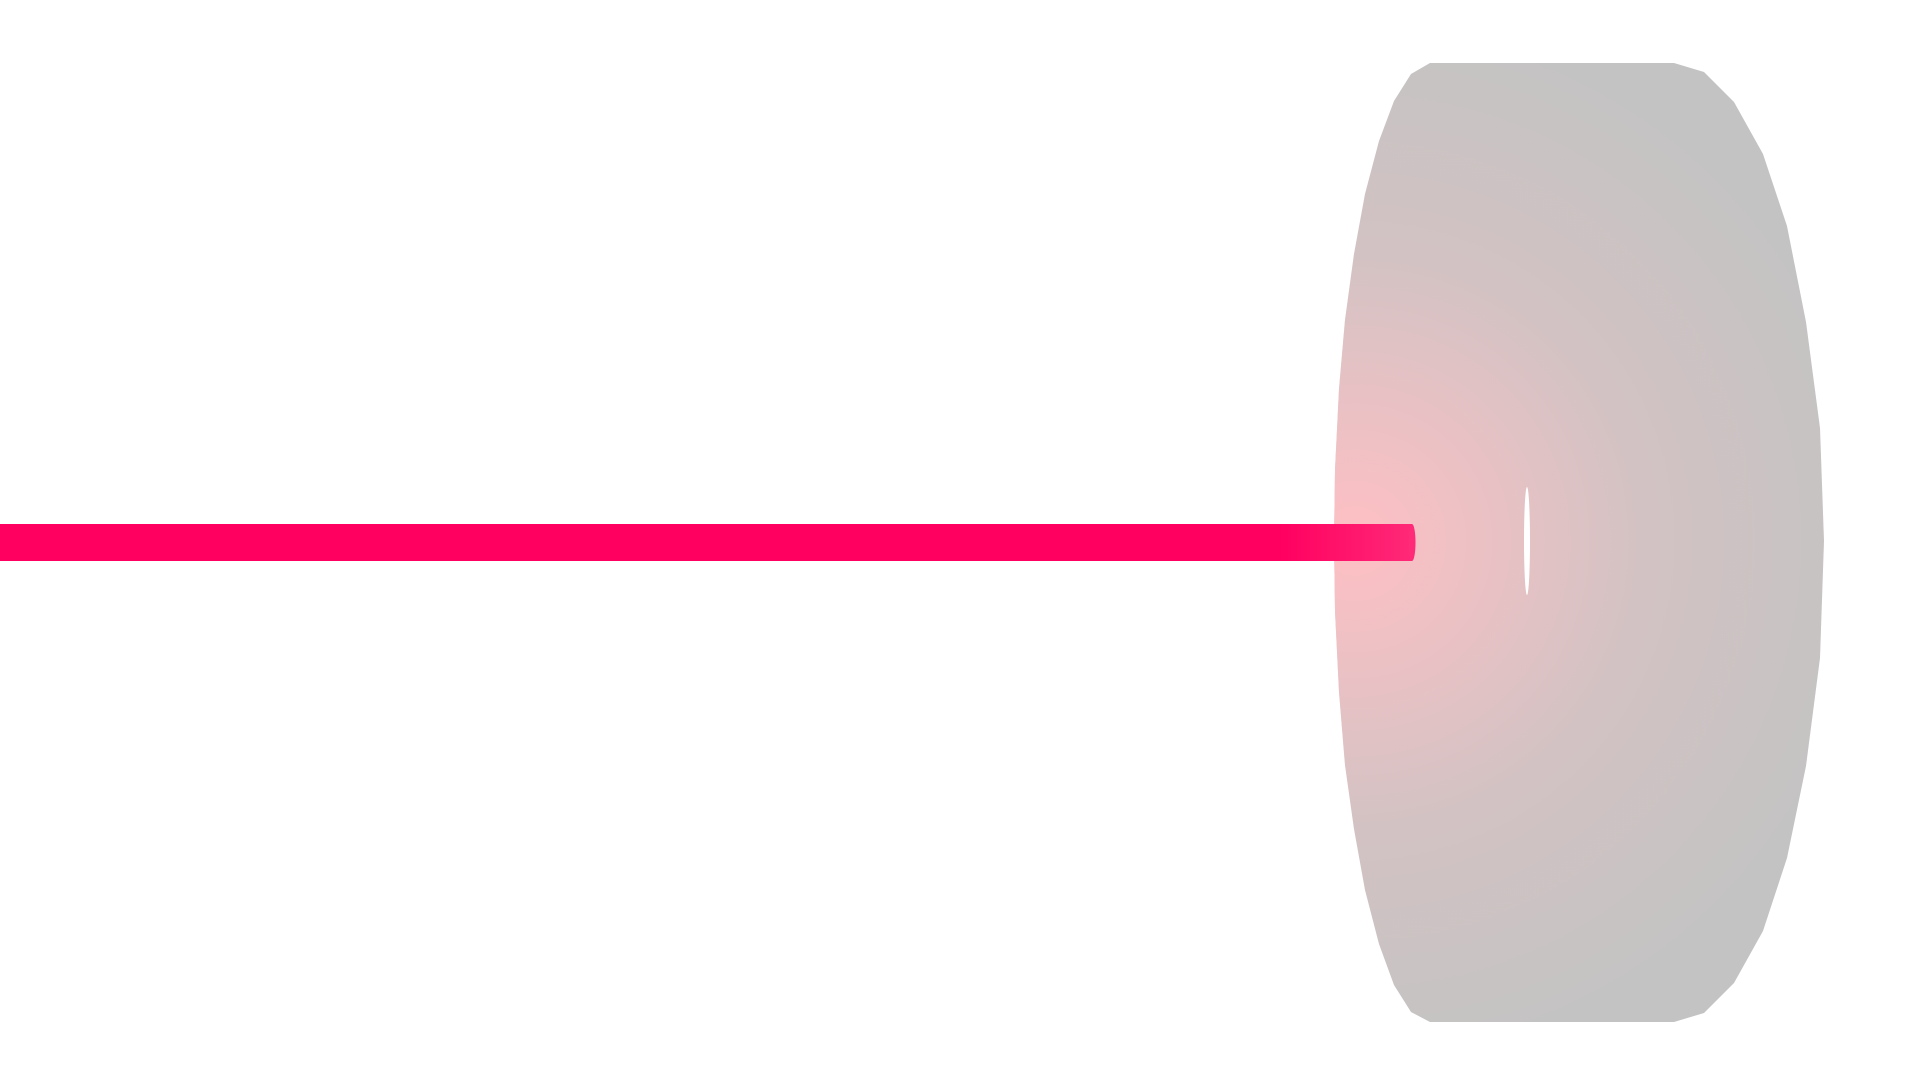 Image resolution: width=1920 pixels, height=1080 pixels. I want to click on beam-end-cap, so click(1412, 542).